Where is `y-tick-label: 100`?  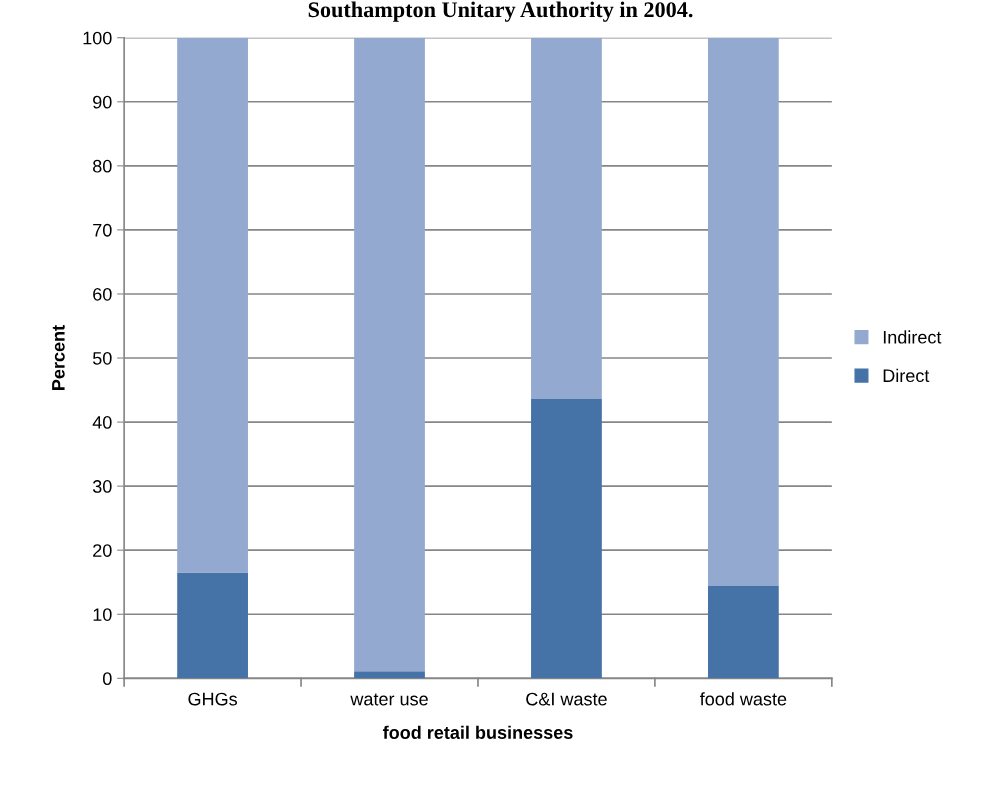 y-tick-label: 100 is located at coordinates (97, 38).